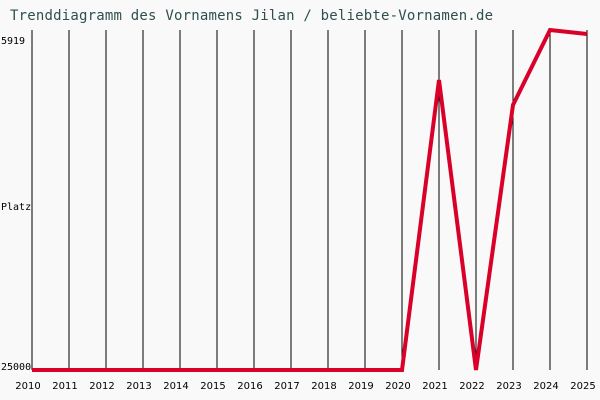  Describe the element at coordinates (16, 207) in the screenshot. I see `y-axis-title: Platz` at that location.